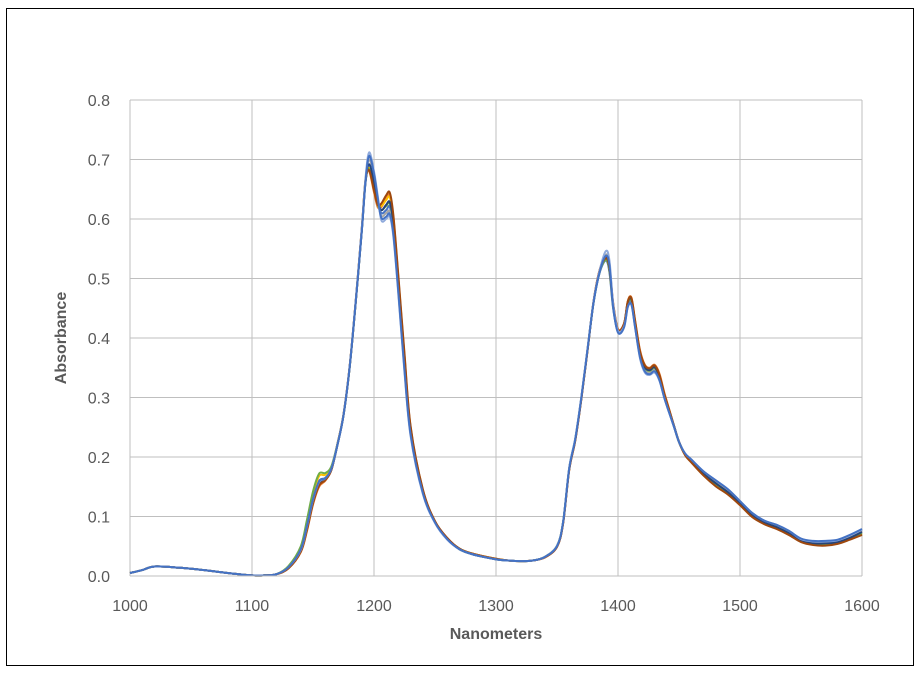  I want to click on x-tick-label: 1300, so click(496, 606).